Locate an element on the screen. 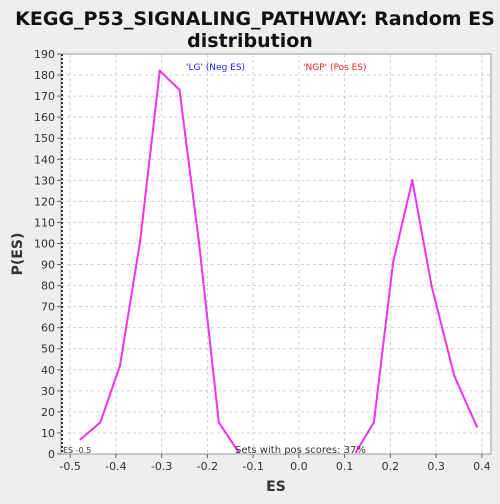 The width and height of the screenshot is (500, 504). y-tick-label: 80 is located at coordinates (48, 286).